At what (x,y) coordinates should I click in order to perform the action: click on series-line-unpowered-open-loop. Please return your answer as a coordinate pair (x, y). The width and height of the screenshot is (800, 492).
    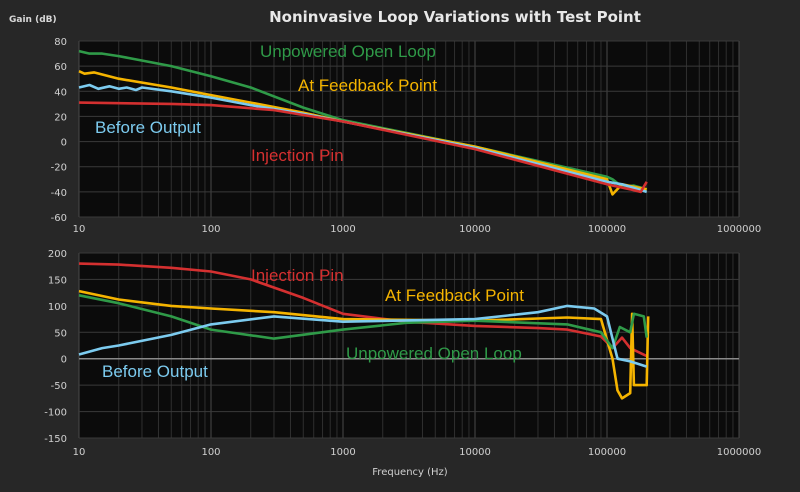
    Looking at the image, I should click on (363, 322).